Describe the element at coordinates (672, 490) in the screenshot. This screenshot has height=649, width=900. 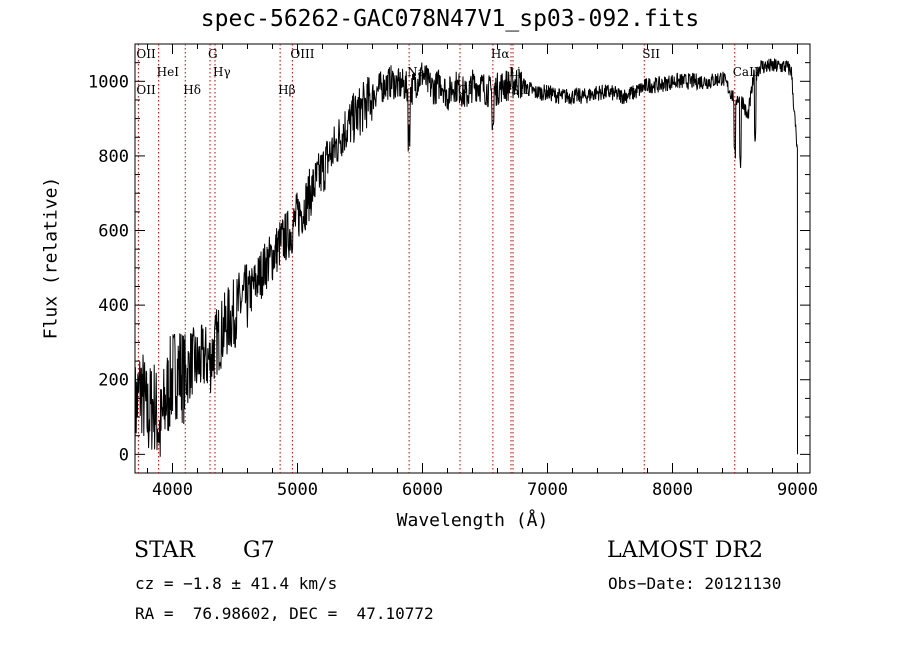
I see `x-tick-label: 8000` at that location.